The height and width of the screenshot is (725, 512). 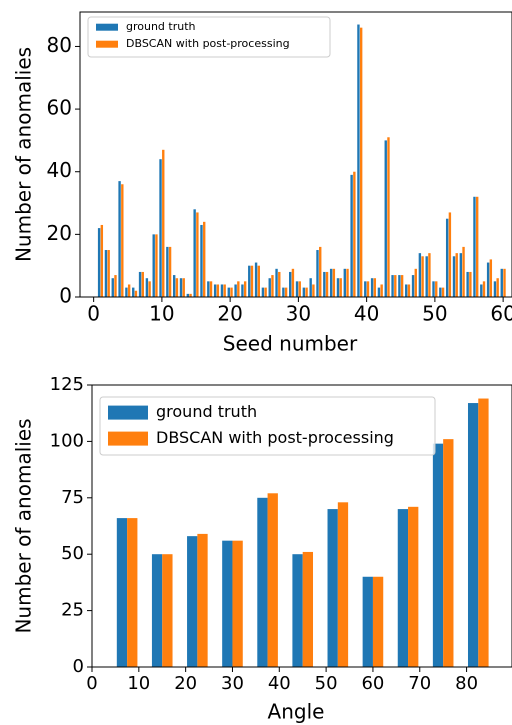 What do you see at coordinates (296, 712) in the screenshot?
I see `x-axis-label: Angle` at bounding box center [296, 712].